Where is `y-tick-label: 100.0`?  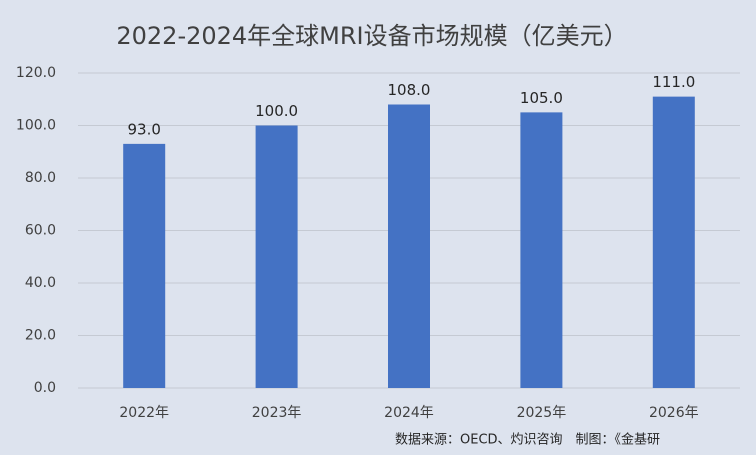
y-tick-label: 100.0 is located at coordinates (36, 126).